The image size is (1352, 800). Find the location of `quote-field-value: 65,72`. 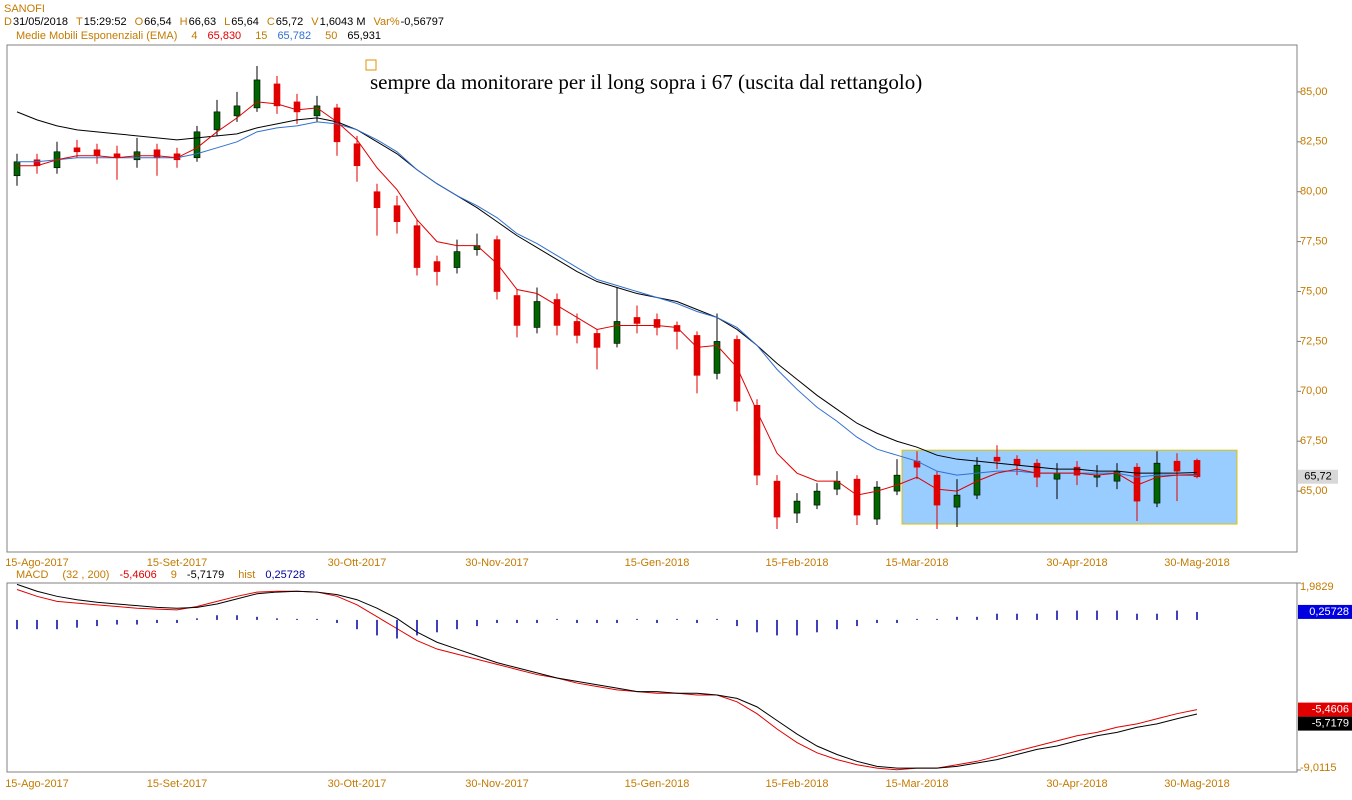

quote-field-value: 65,72 is located at coordinates (290, 22).